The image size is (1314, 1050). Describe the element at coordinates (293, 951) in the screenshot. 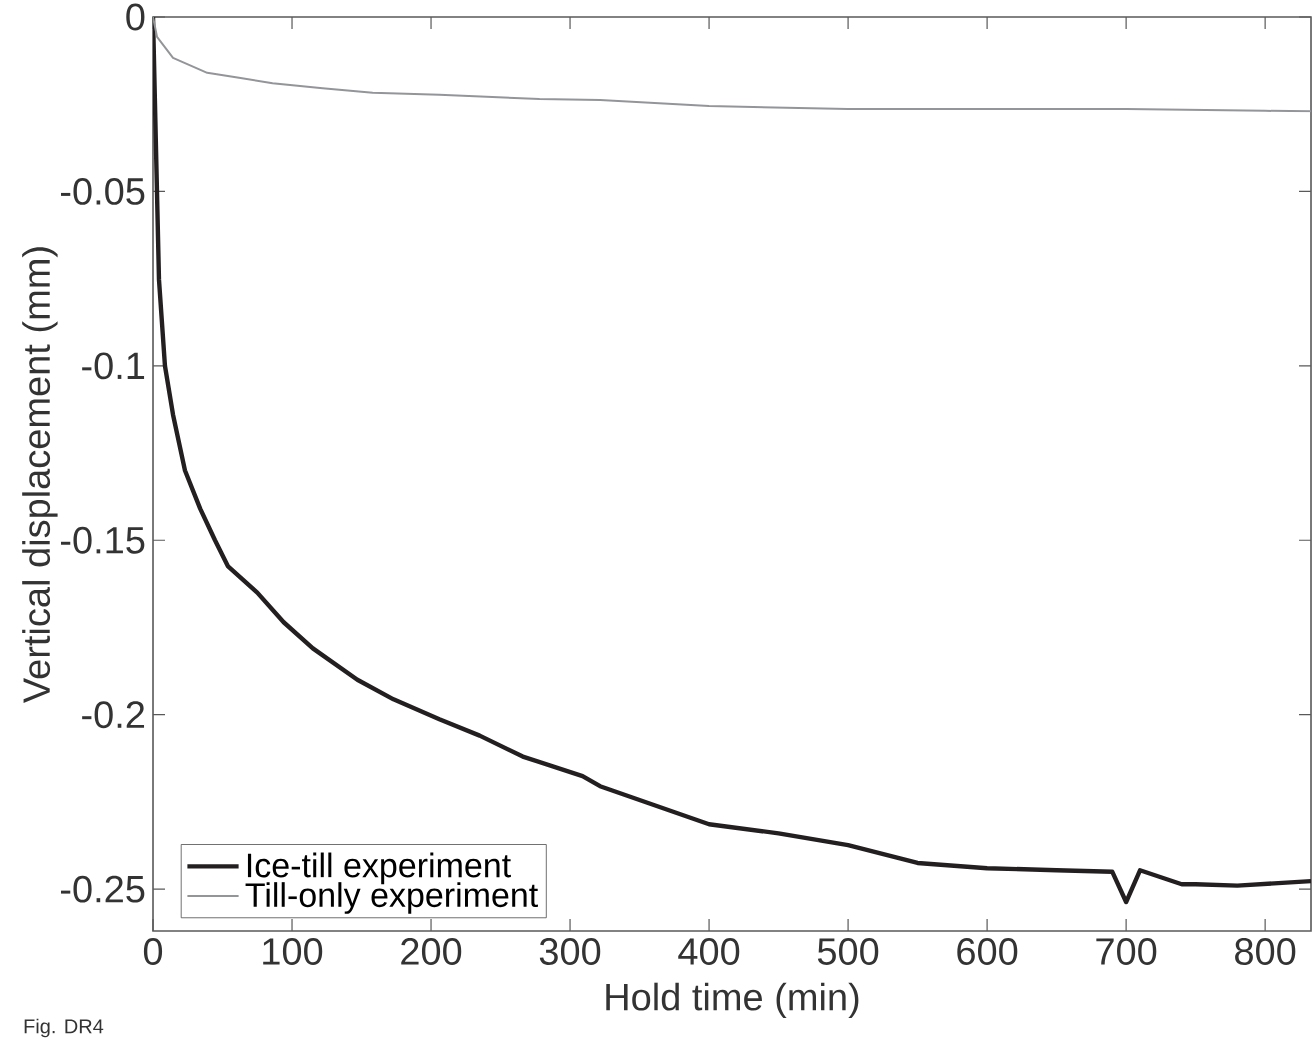

I see `x-tick-label: 100` at that location.